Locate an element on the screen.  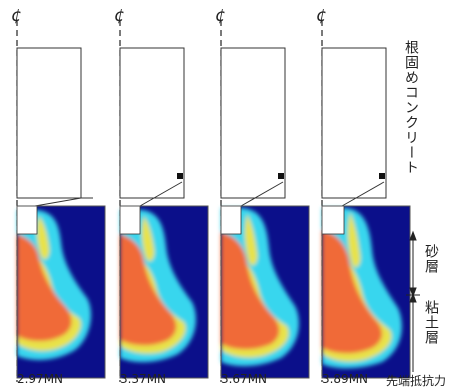
clay-layer-label: 粘土層 is located at coordinates (431, 322).